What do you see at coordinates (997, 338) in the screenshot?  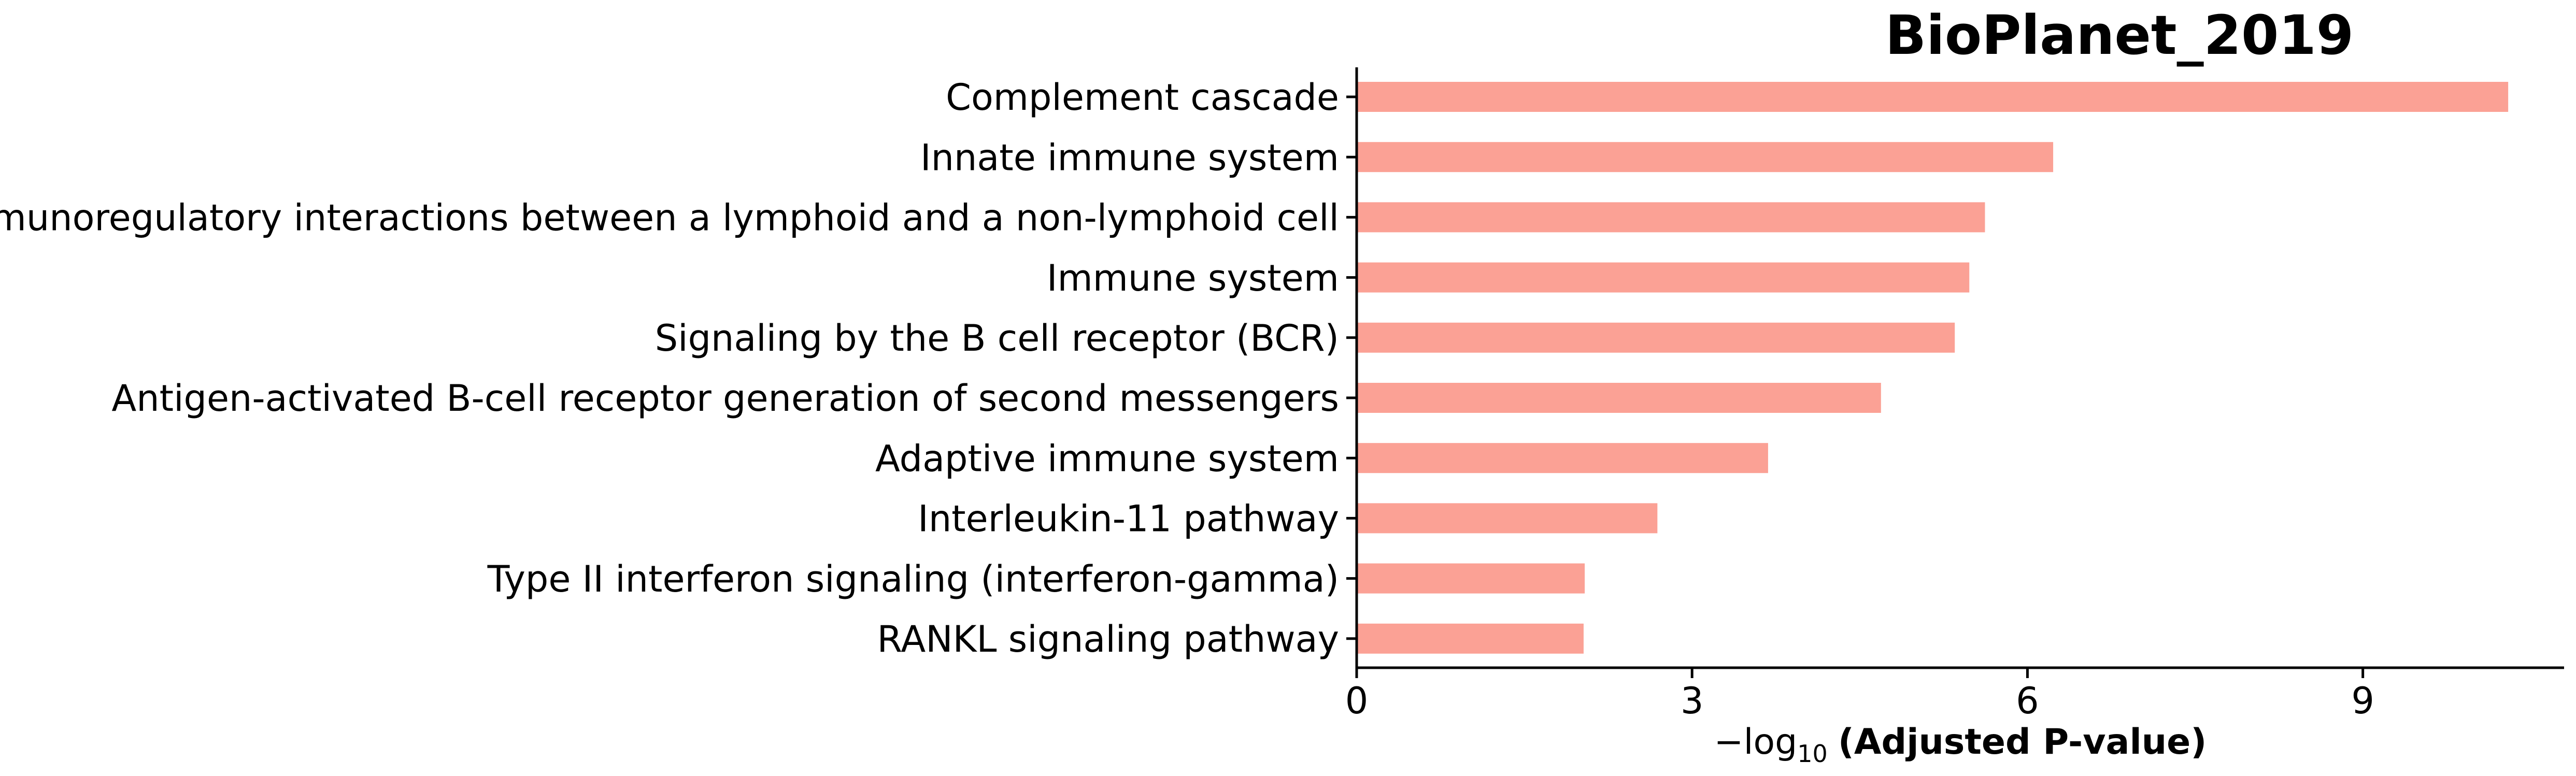 I see `category-label-4: Signaling by the B cell receptor (BCR)` at bounding box center [997, 338].